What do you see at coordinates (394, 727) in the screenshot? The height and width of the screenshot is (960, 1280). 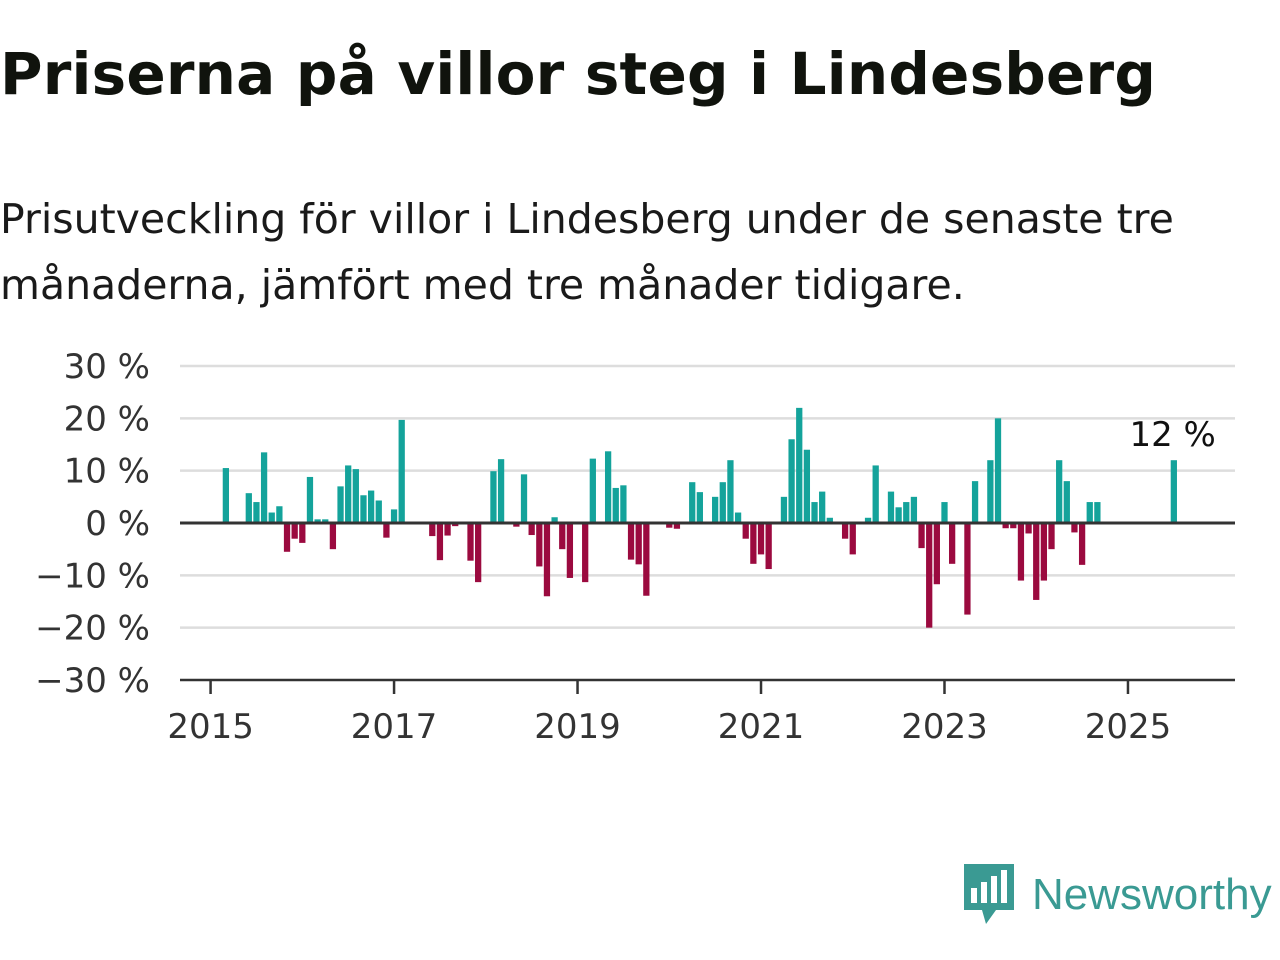 I see `x-tick-label: 2017` at bounding box center [394, 727].